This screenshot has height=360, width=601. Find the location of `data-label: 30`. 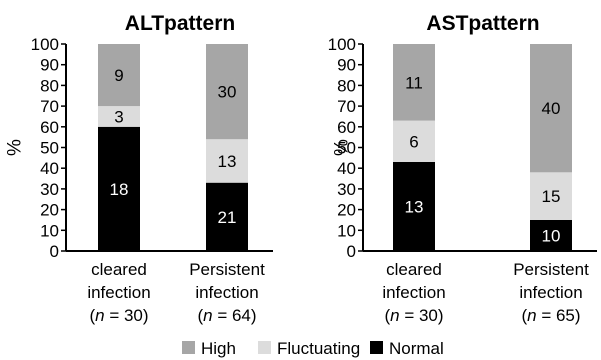

data-label: 30 is located at coordinates (227, 92).